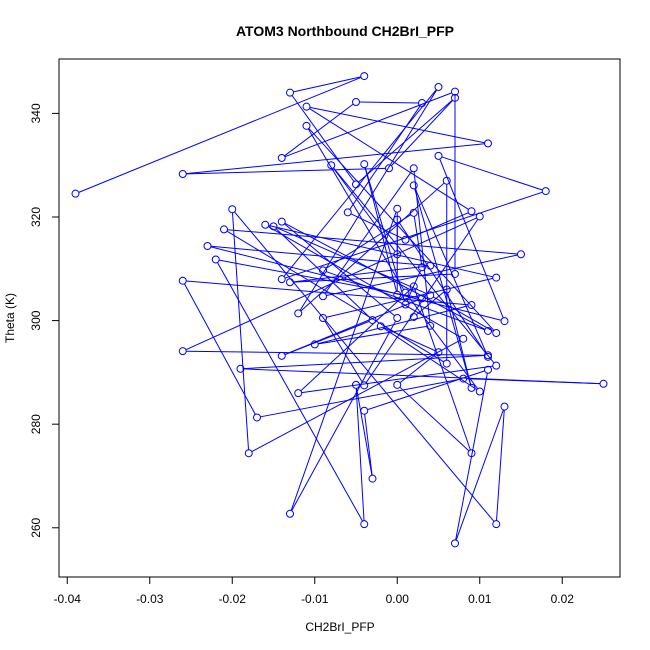  I want to click on x-tick-label: -0.02, so click(233, 599).